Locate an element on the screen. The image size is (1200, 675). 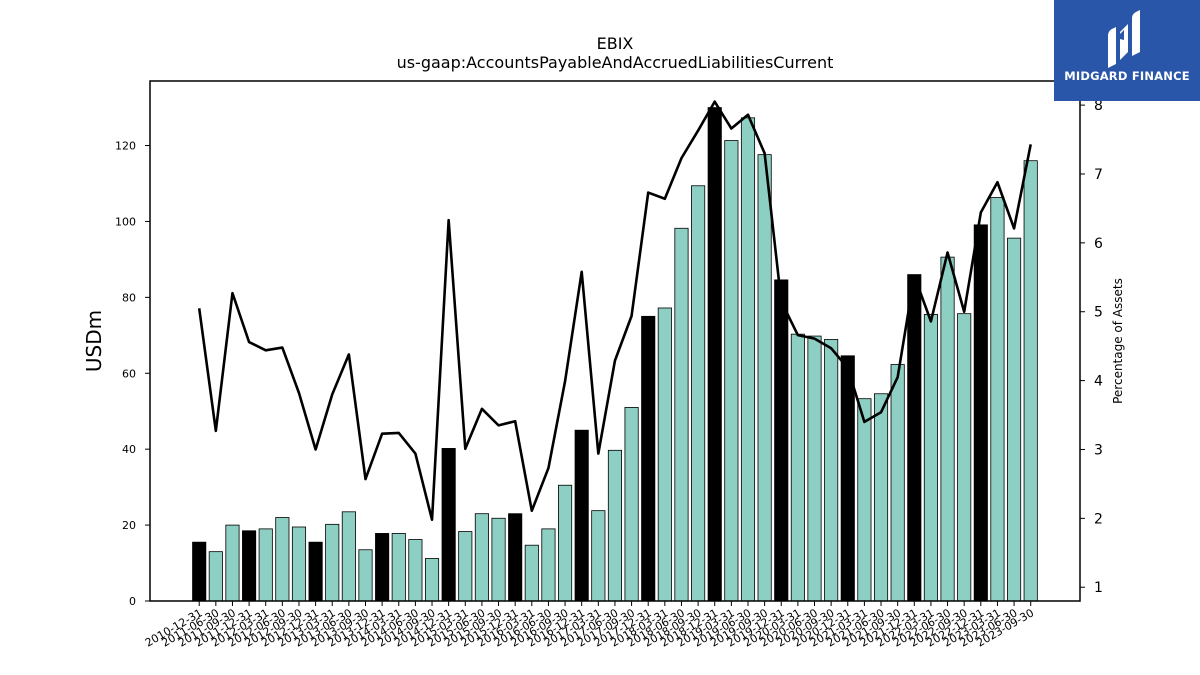
chart-title: EBIX is located at coordinates (615, 43).